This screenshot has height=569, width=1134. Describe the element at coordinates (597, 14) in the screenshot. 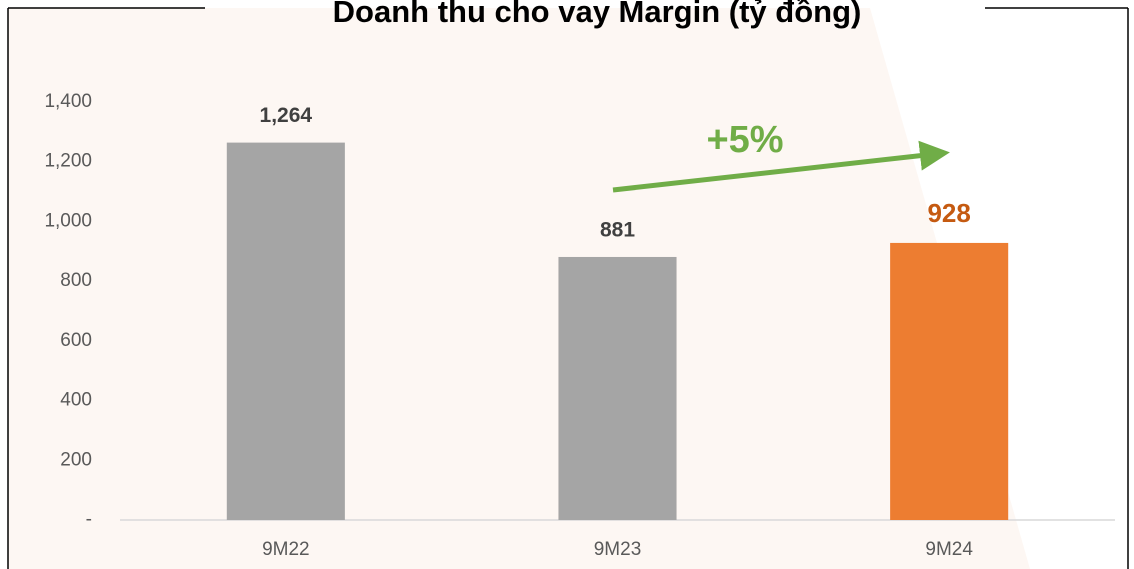

I see `chart-title: Doanh thu cho vay Margin (tỷ đồng)` at that location.